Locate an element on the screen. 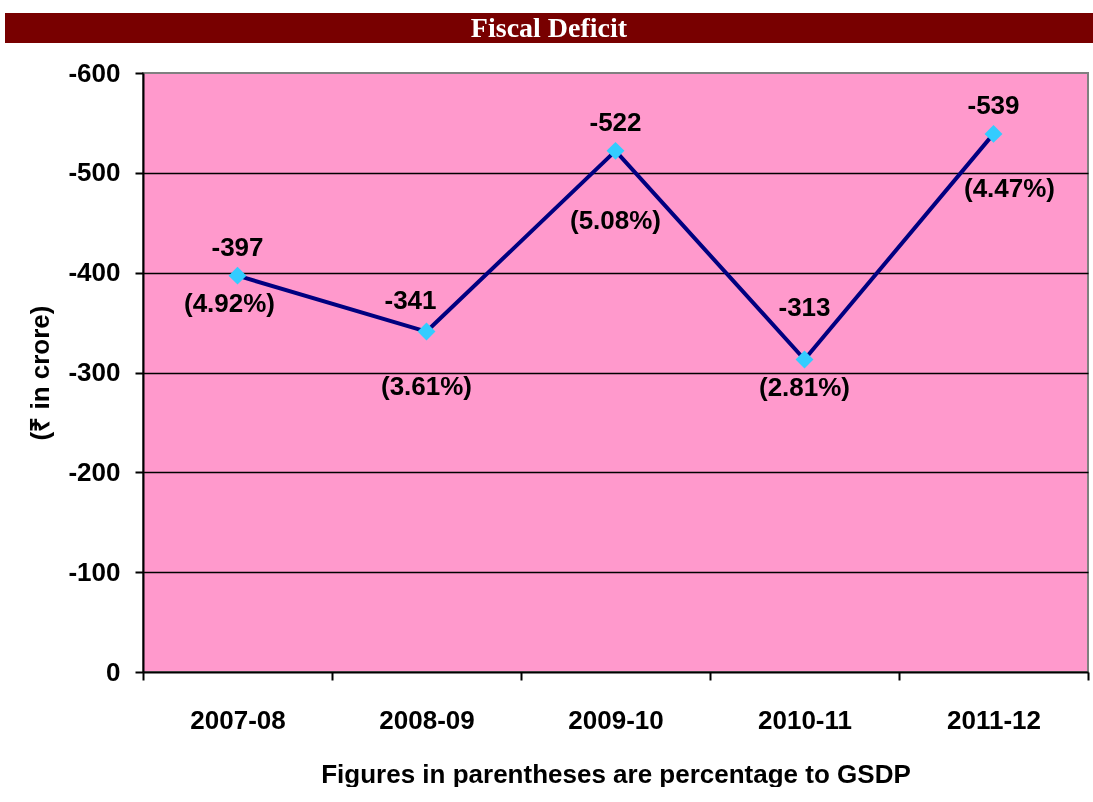  y-tick-label: -500 is located at coordinates (94, 172).